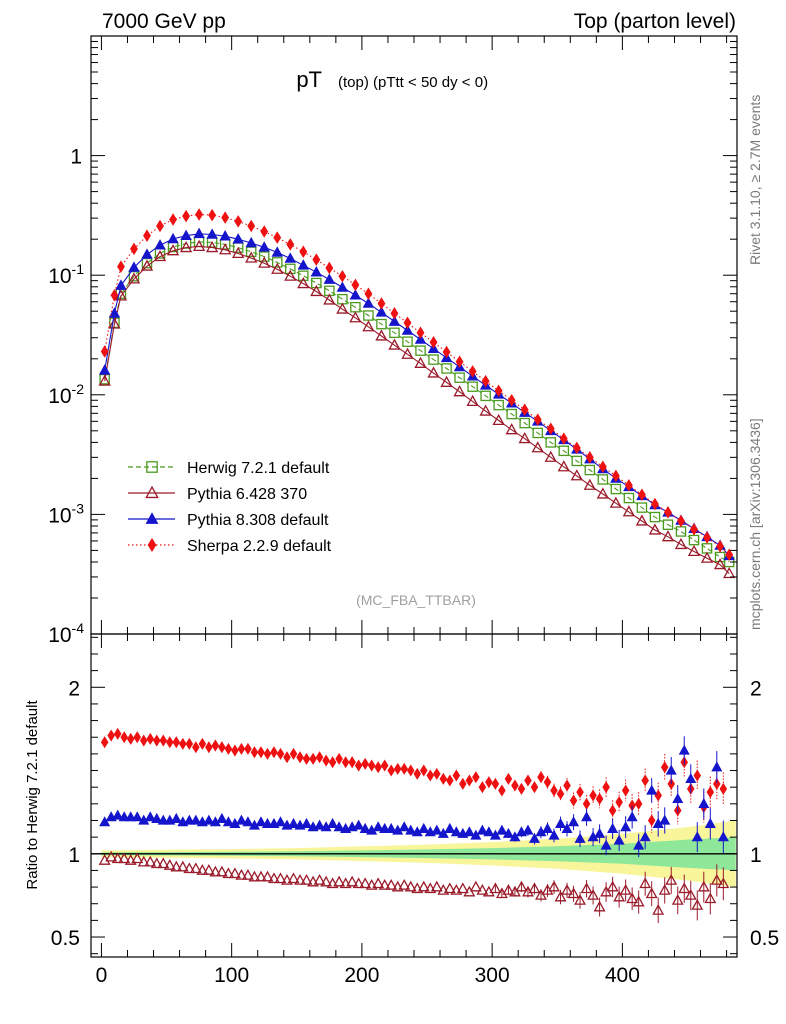 The height and width of the screenshot is (1024, 786). What do you see at coordinates (309, 79) in the screenshot?
I see `main-title: pT` at bounding box center [309, 79].